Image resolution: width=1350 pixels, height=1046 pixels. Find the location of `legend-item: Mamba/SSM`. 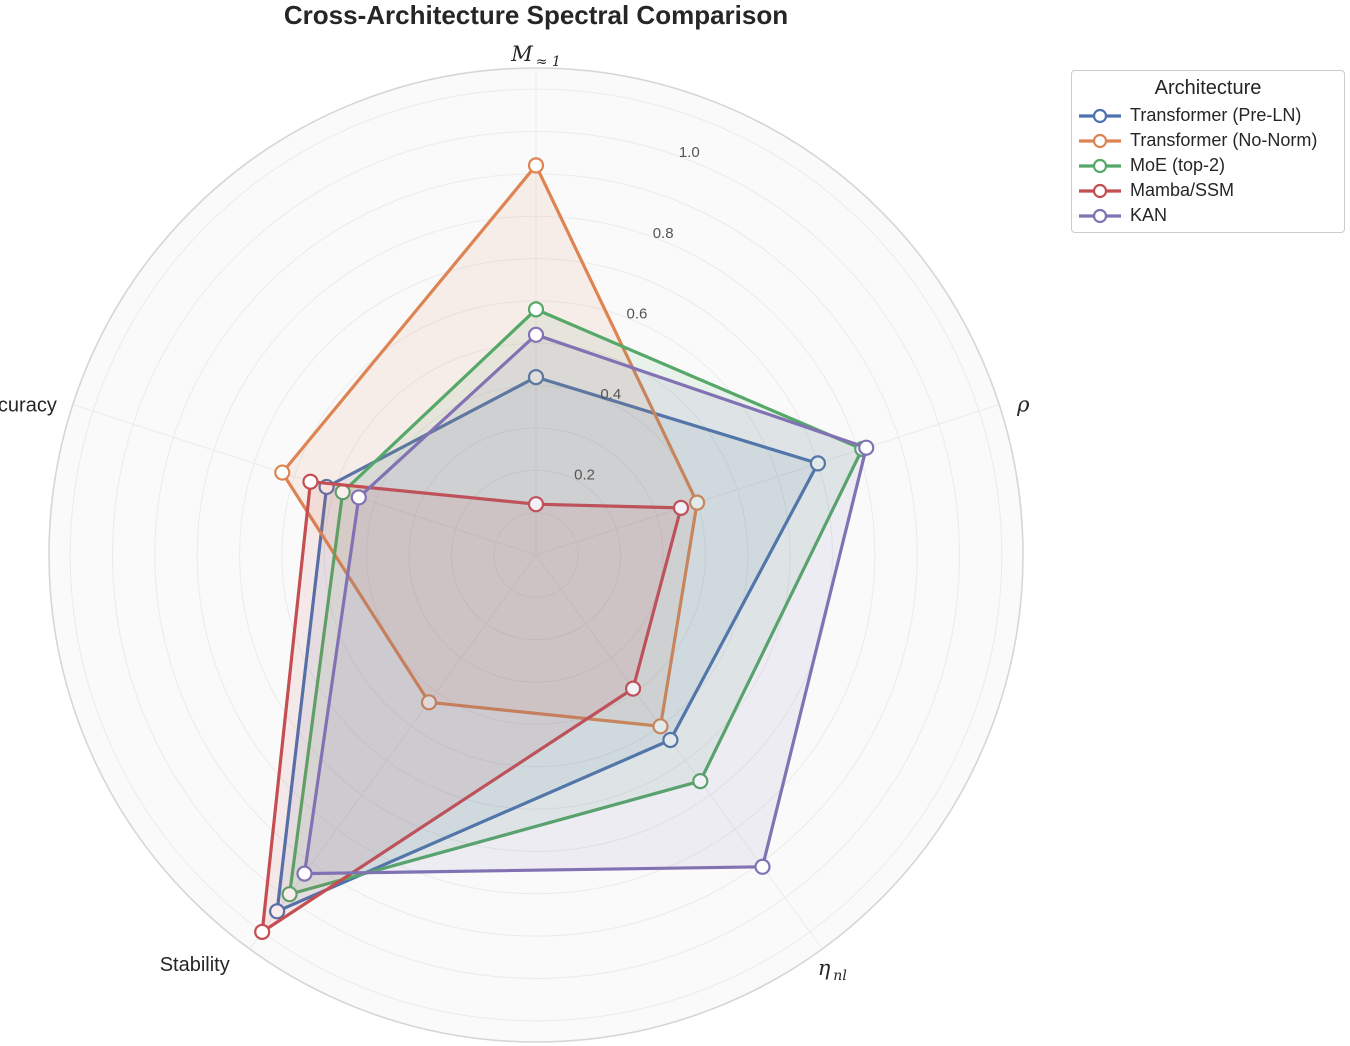

legend-item: Mamba/SSM is located at coordinates (1208, 190).